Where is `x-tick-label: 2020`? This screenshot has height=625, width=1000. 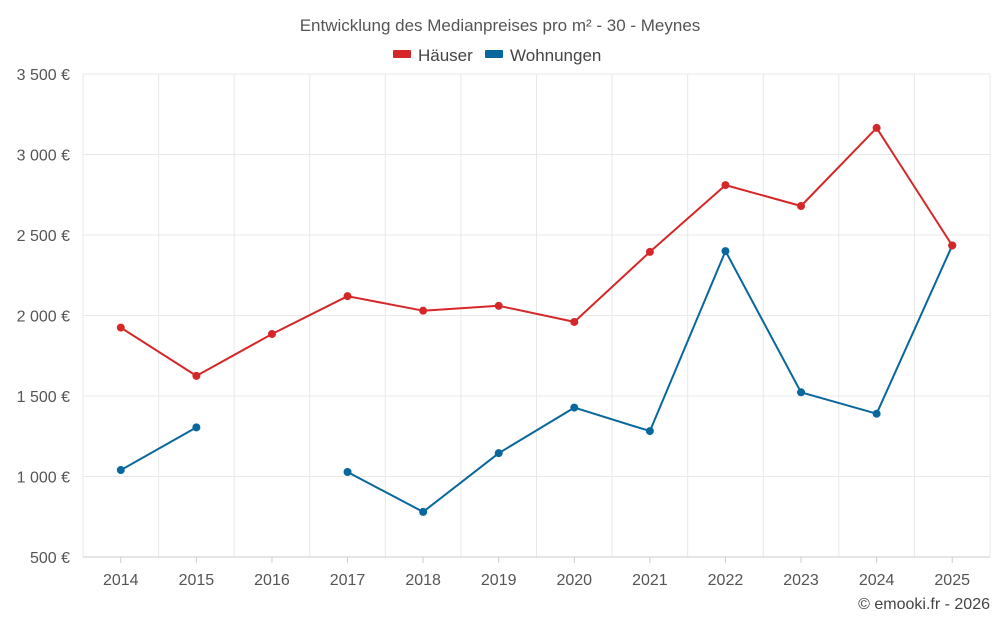
x-tick-label: 2020 is located at coordinates (574, 580).